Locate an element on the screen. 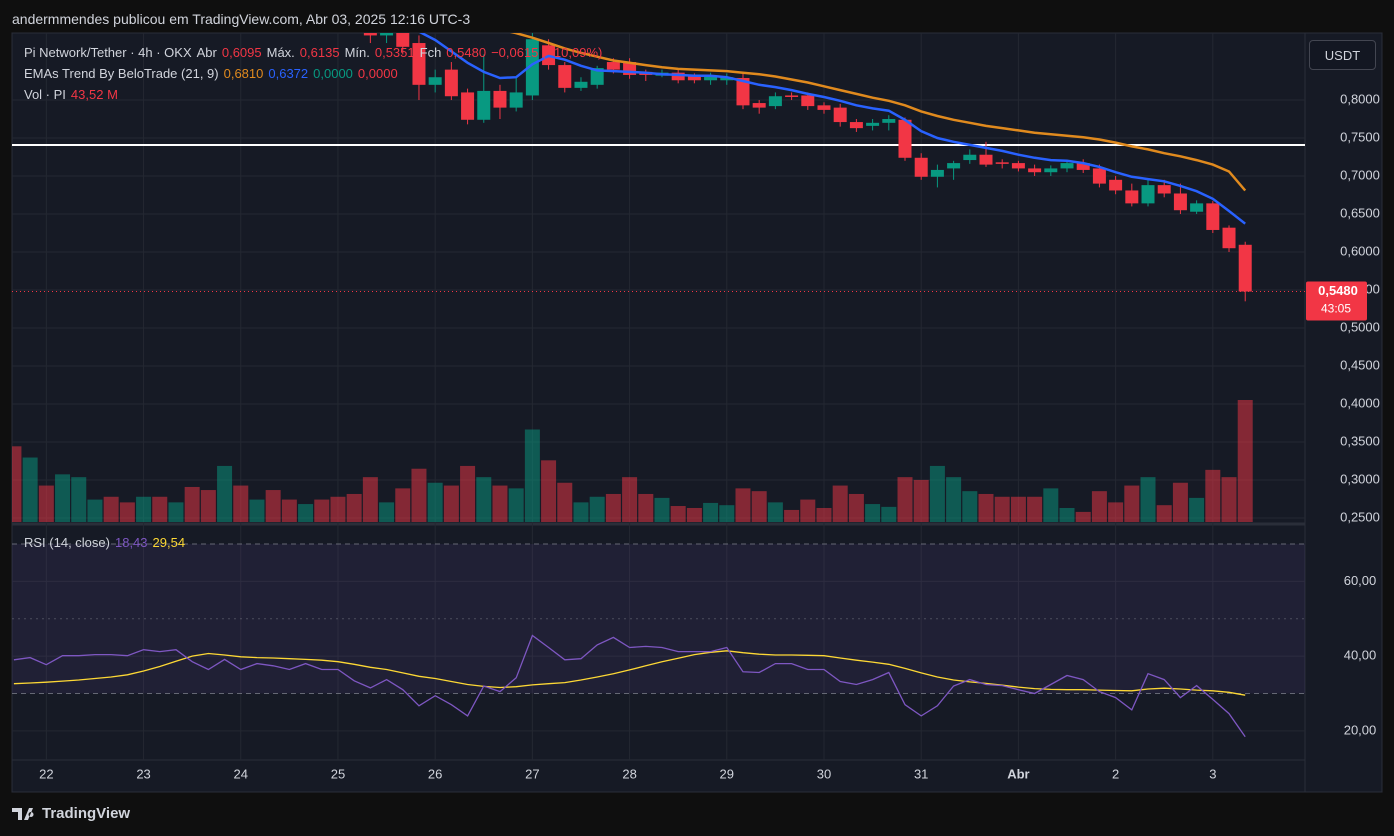  ohlc-value: 0,5351 is located at coordinates (394, 52).